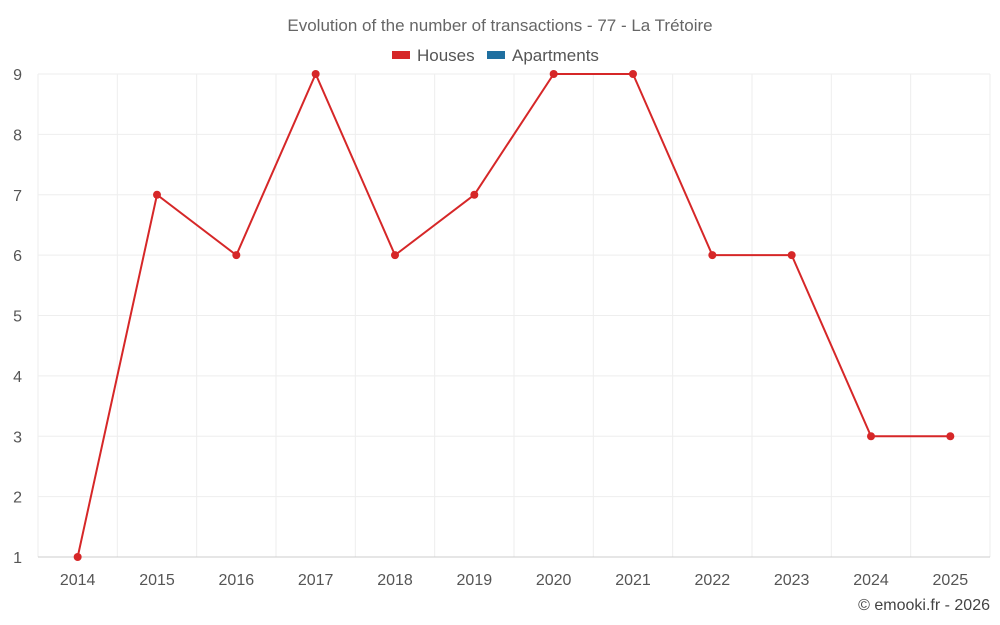 The image size is (1000, 625). What do you see at coordinates (17, 377) in the screenshot?
I see `y-tick-label: 4` at bounding box center [17, 377].